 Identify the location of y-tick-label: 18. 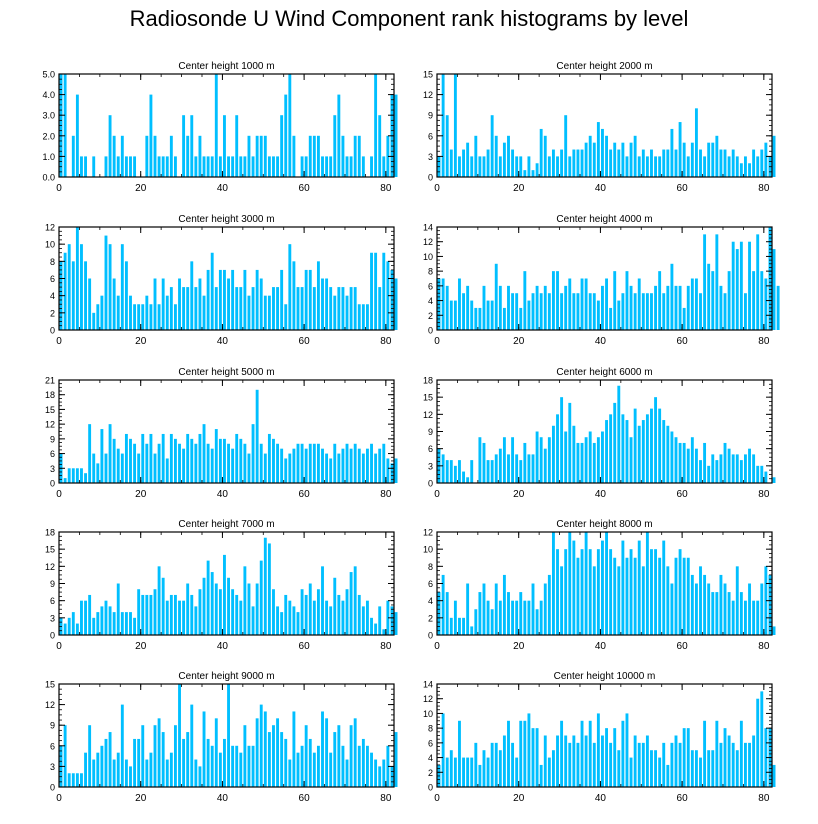
(50, 533).